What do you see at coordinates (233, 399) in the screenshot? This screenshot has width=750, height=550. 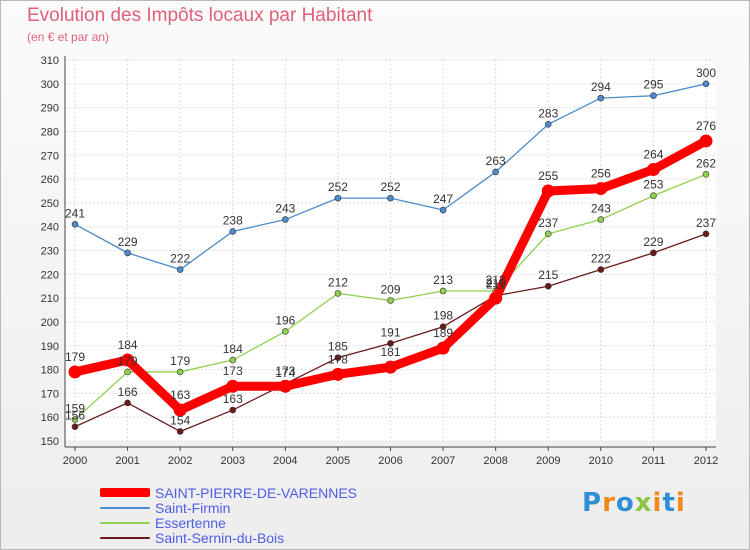 I see `data-label: 163` at bounding box center [233, 399].